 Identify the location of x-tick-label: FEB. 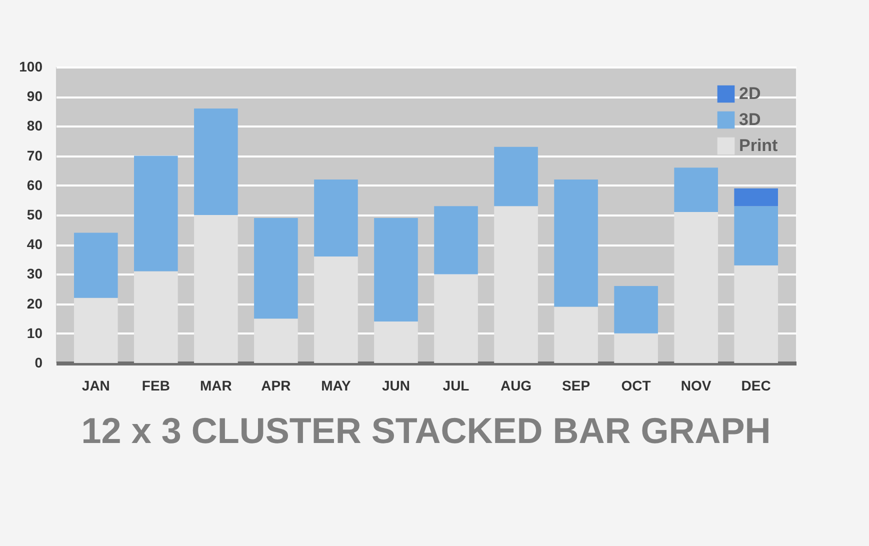
(156, 386).